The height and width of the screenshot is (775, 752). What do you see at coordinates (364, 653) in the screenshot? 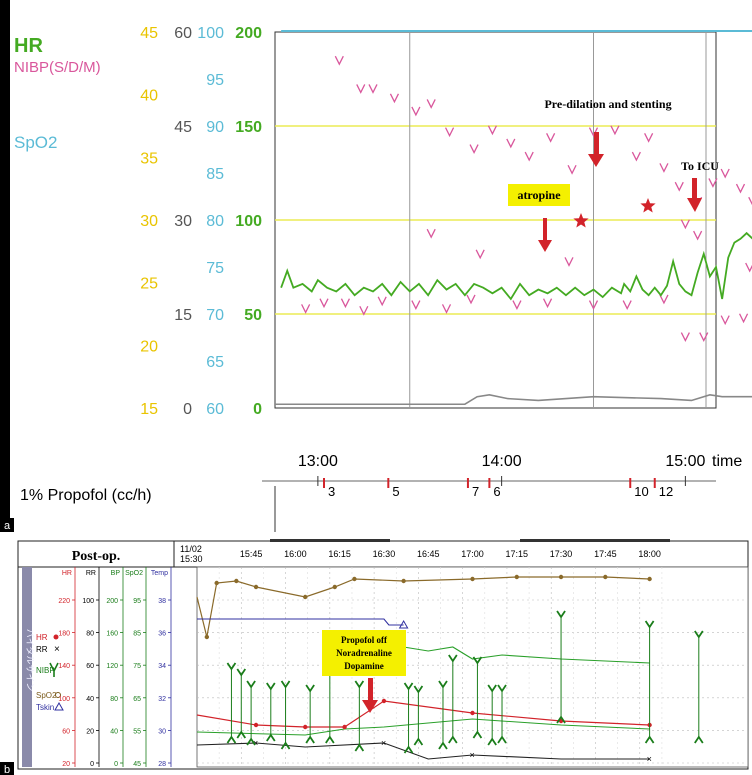
I see `callout-line-2: Noradrenaline` at bounding box center [364, 653].